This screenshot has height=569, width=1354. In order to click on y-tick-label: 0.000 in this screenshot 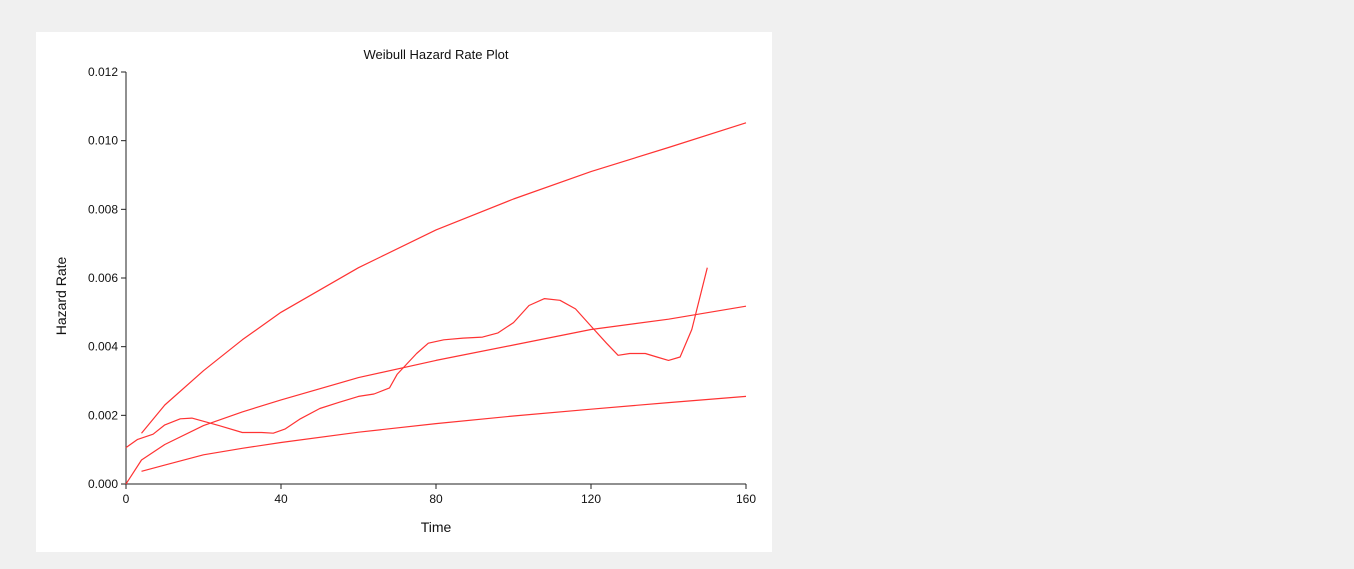, I will do `click(103, 484)`.